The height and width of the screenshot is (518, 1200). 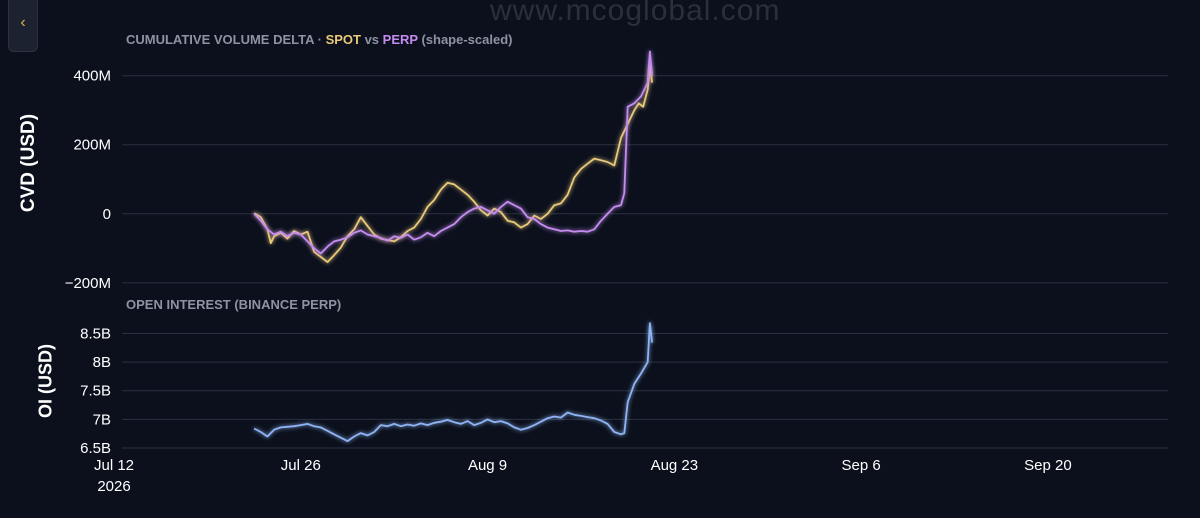 What do you see at coordinates (487, 465) in the screenshot?
I see `x-tick-label: Aug 9` at bounding box center [487, 465].